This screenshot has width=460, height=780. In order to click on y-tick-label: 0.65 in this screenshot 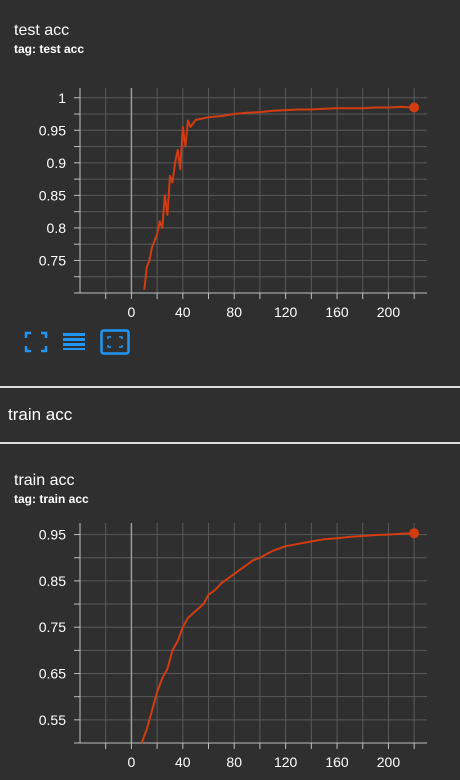, I will do `click(52, 674)`.